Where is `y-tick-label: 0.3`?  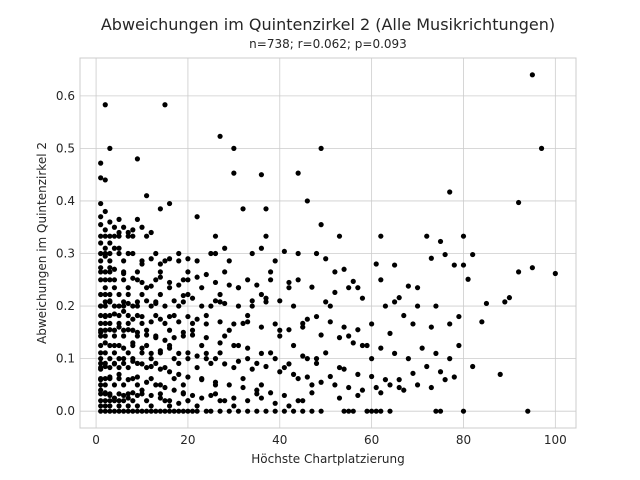 y-tick-label: 0.3 is located at coordinates (65, 254).